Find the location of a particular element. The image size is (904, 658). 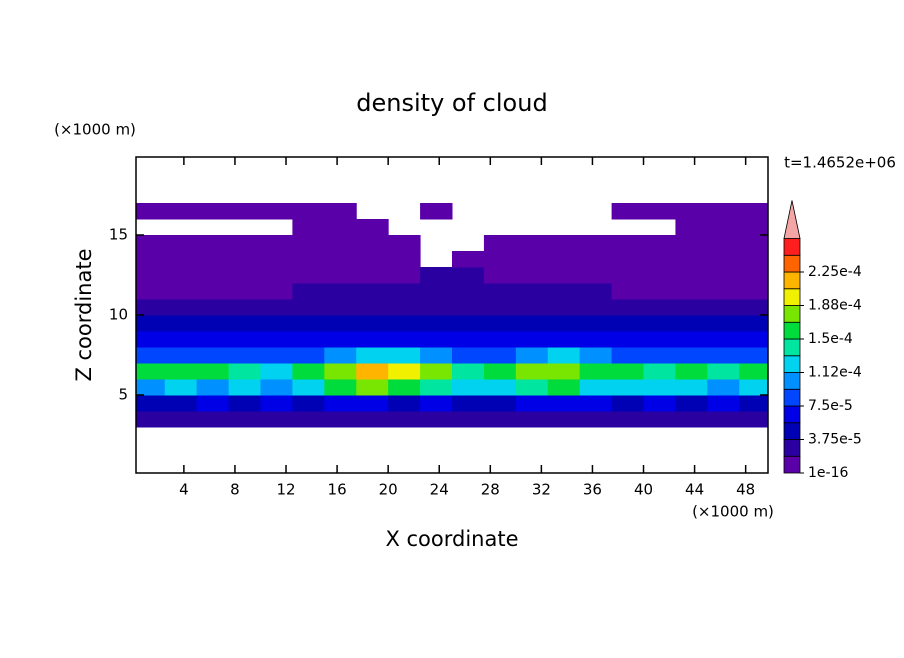

x-tick-label: 48 is located at coordinates (745, 490).